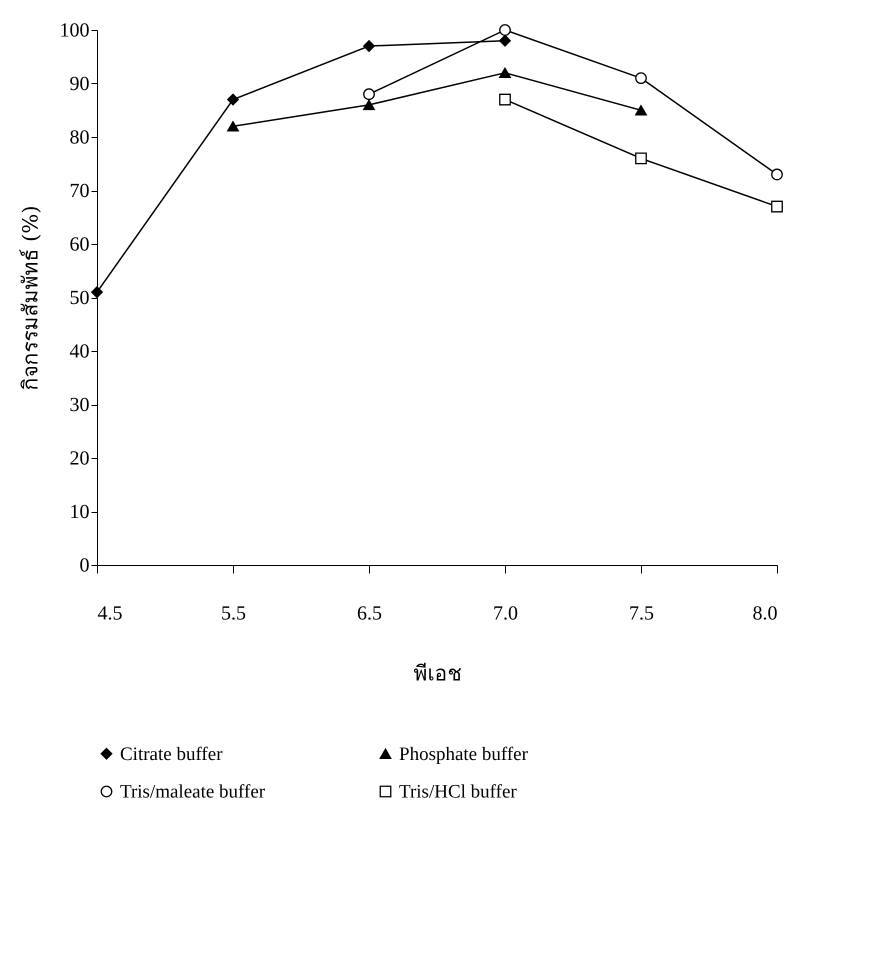 The image size is (894, 965). Describe the element at coordinates (80, 84) in the screenshot. I see `y-tick-label: 90` at that location.